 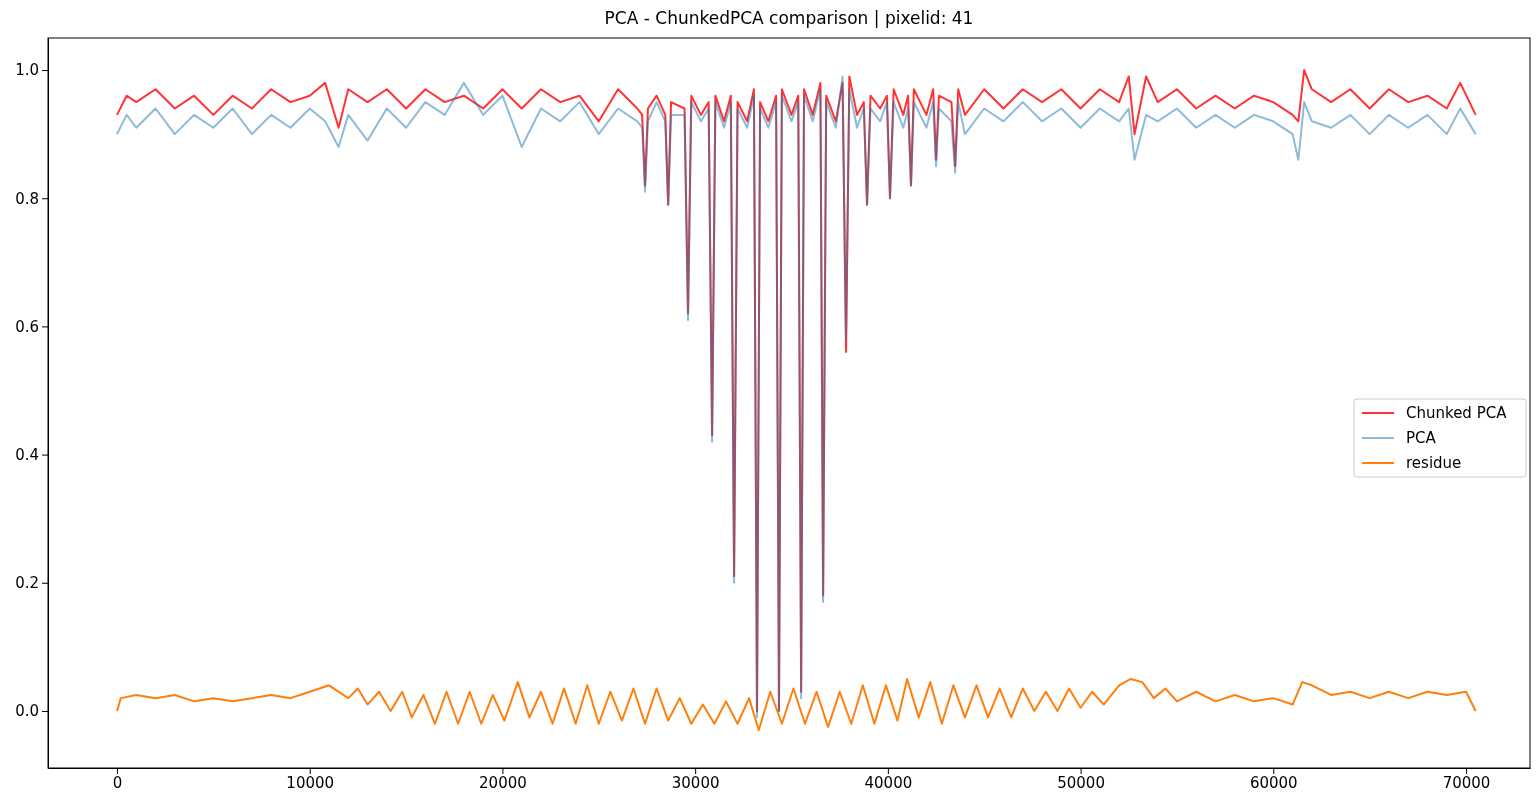 I want to click on x-tick-label: 70000, so click(x=1466, y=782).